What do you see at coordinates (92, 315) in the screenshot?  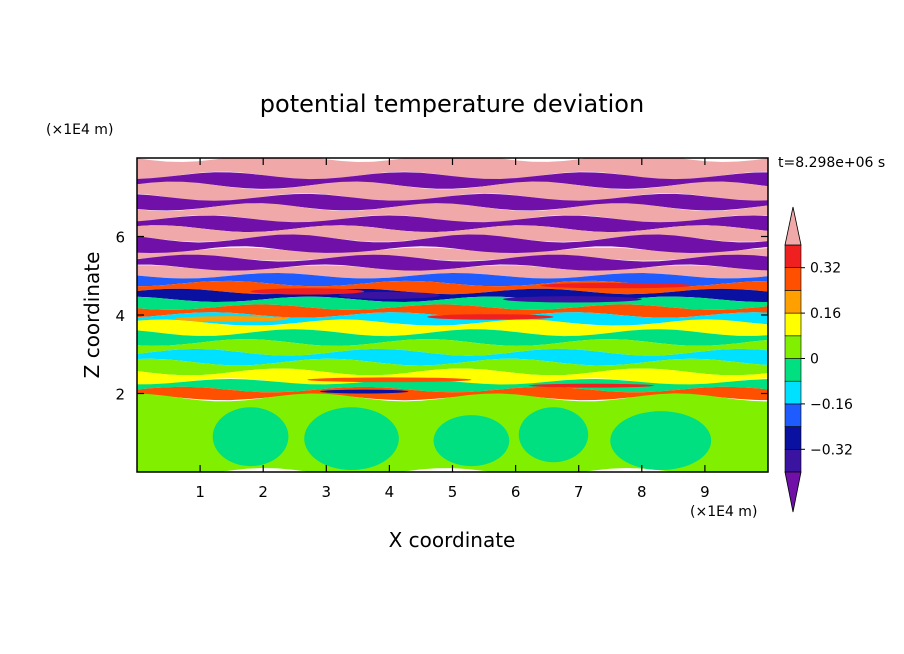 I see `y-axis-label: Z coordinate` at bounding box center [92, 315].